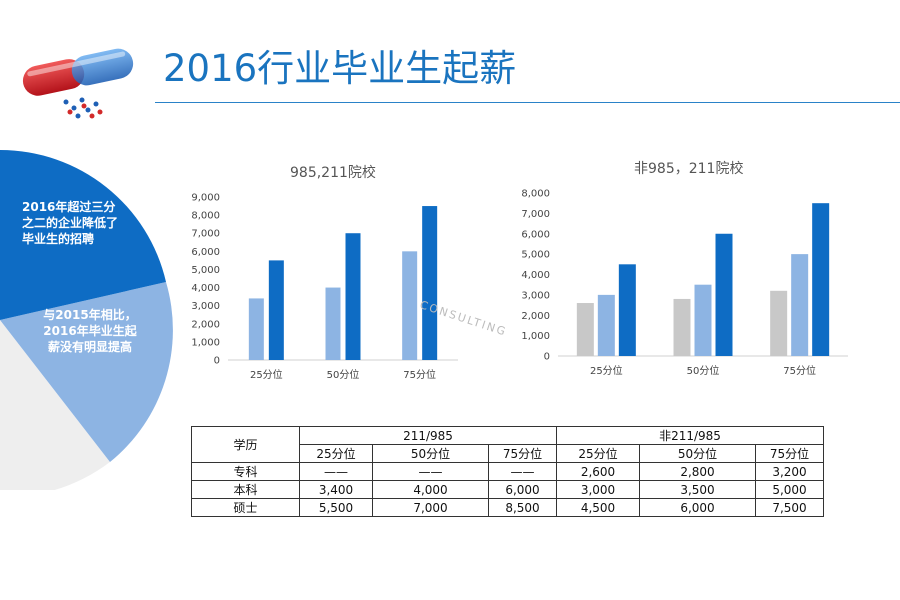 The image size is (900, 600). I want to click on table-cell: 7,500, so click(789, 507).